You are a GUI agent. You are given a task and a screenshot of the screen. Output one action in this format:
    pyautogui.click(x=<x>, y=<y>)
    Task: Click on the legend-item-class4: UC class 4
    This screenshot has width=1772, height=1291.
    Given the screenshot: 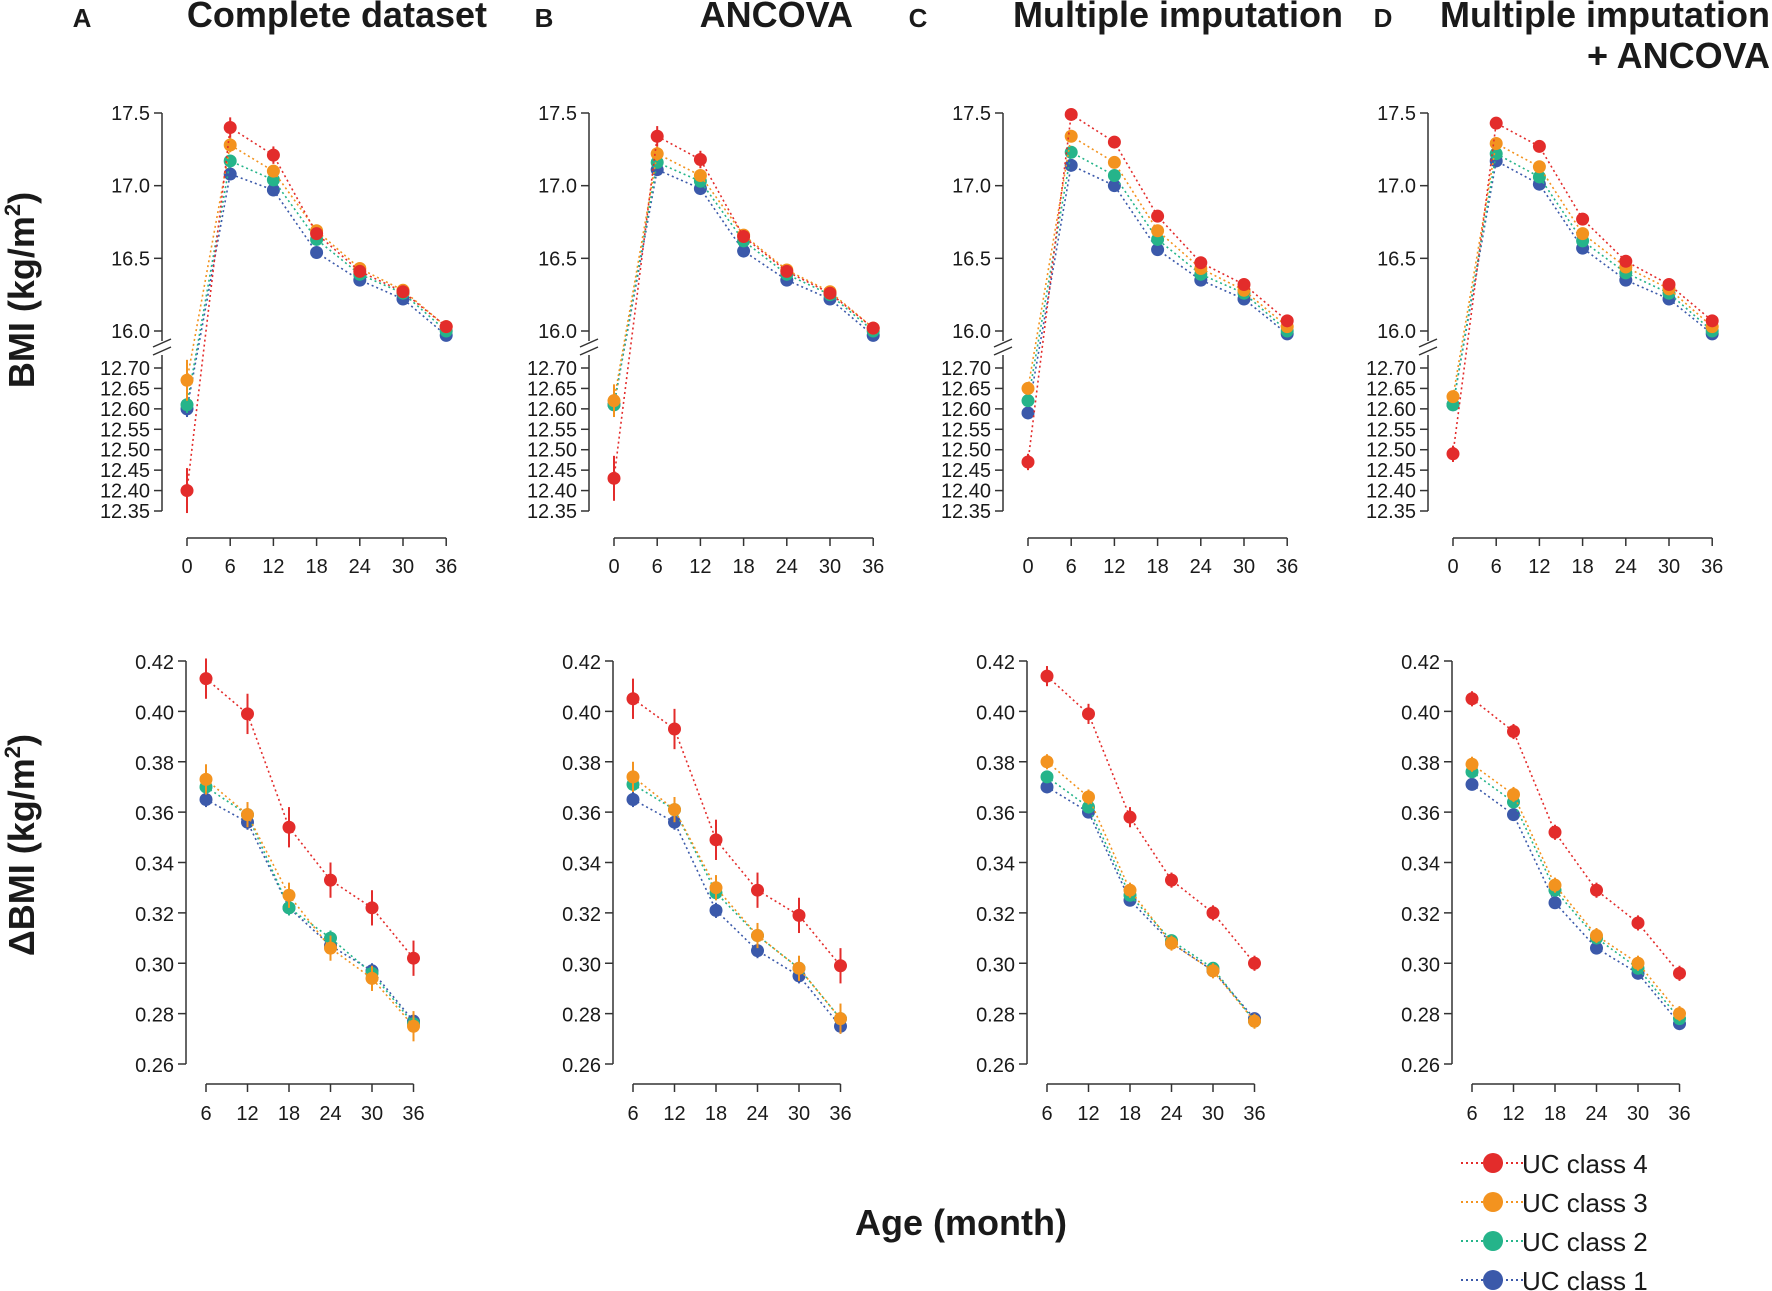 What is the action you would take?
    pyautogui.click(x=1554, y=1164)
    